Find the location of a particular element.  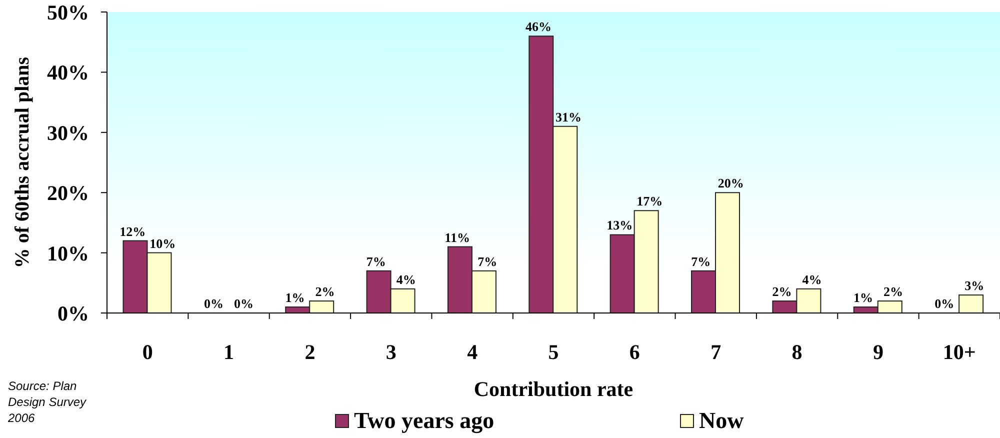

source-note: Source: Plan Design Survey 2006 is located at coordinates (48, 402).